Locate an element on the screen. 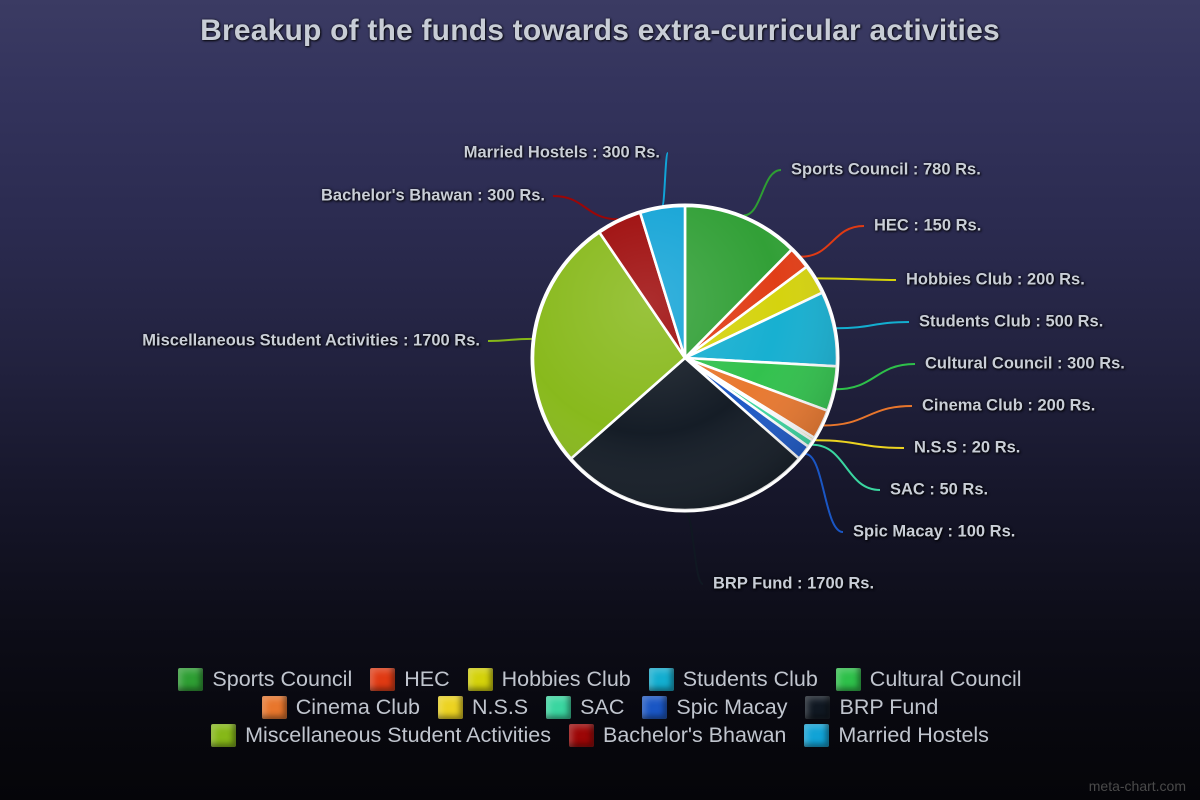  legend-item-label: SAC is located at coordinates (602, 706).